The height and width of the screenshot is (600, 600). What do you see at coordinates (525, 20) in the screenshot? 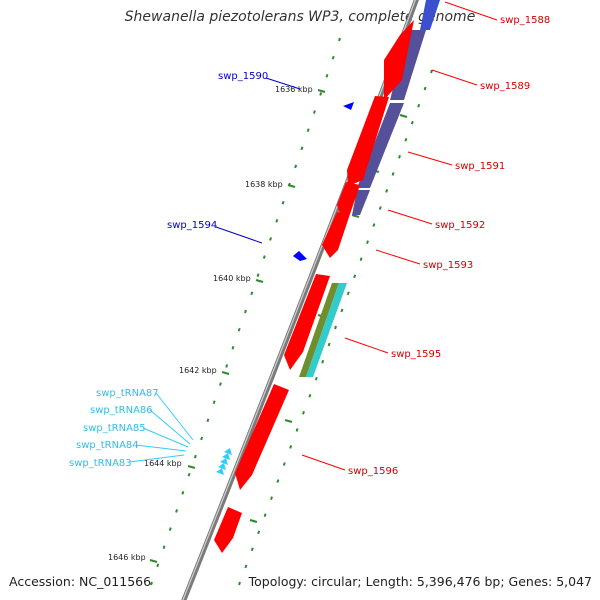
I see `gene-label-swp_1588: swp_1588` at bounding box center [525, 20].